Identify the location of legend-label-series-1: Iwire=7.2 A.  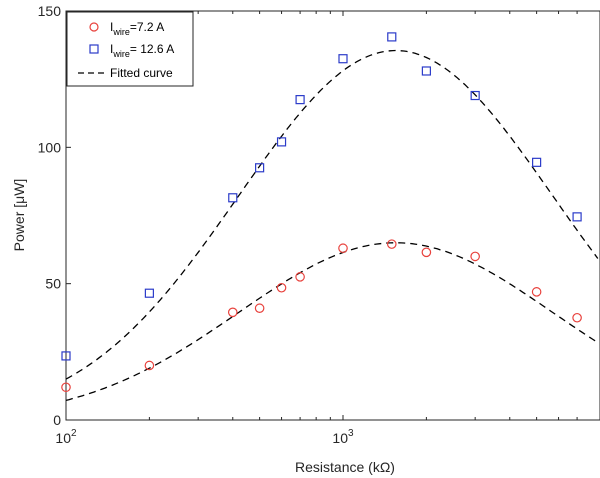
(137, 28).